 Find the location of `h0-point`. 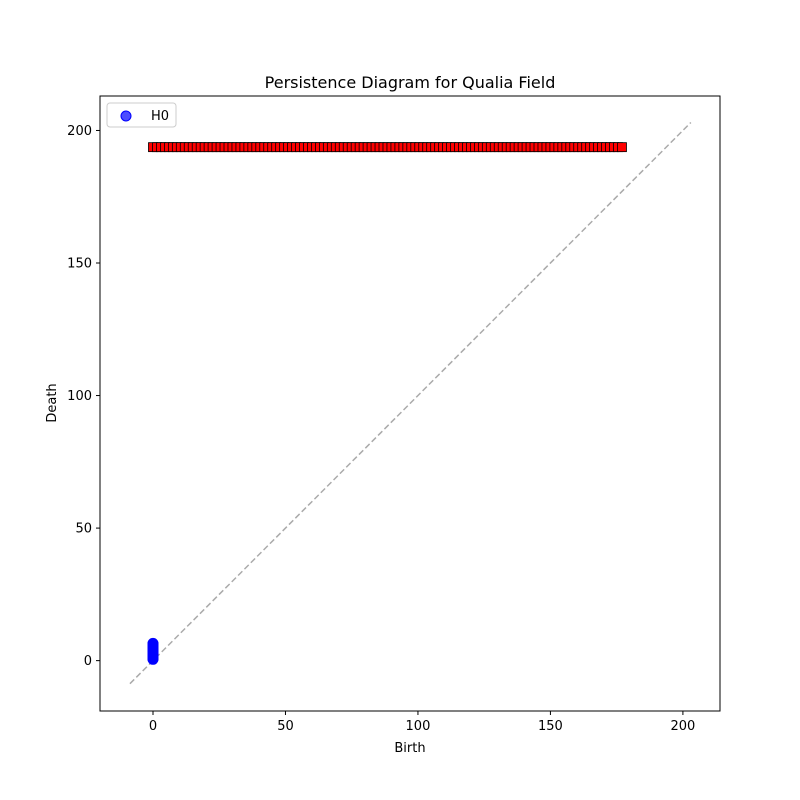

h0-point is located at coordinates (153, 643).